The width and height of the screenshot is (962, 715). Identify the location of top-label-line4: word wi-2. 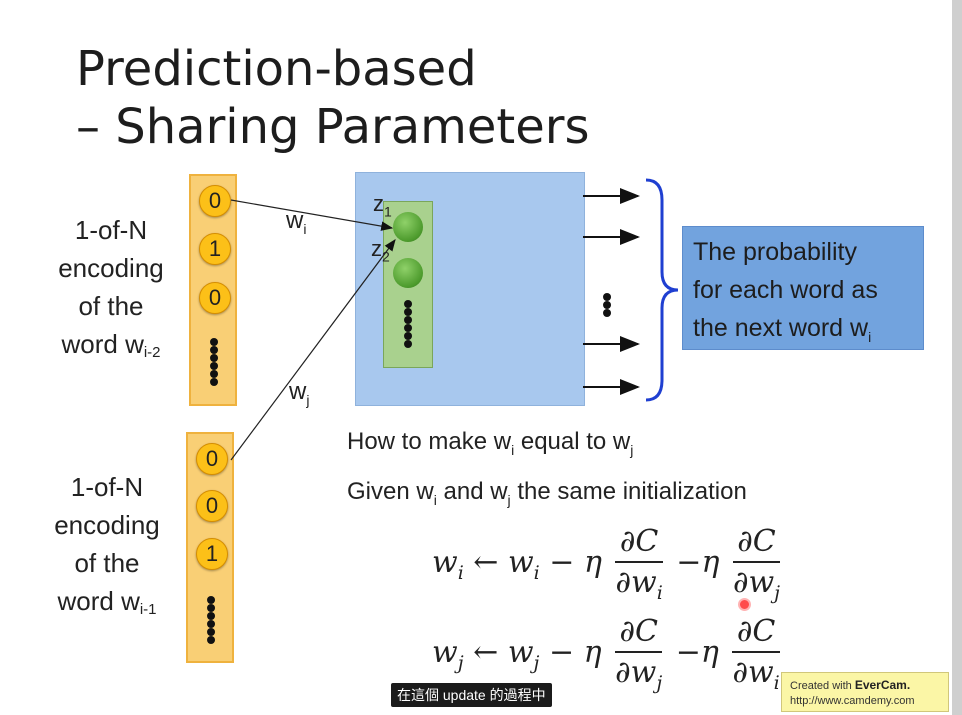
(111, 345).